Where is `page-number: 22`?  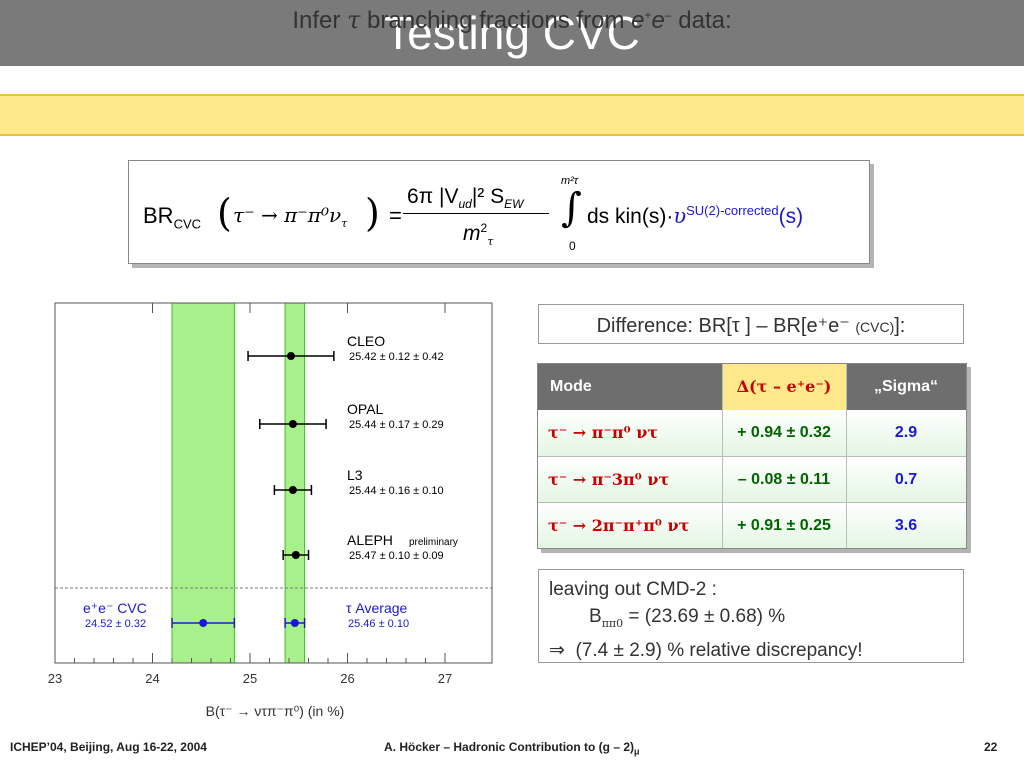 page-number: 22 is located at coordinates (991, 747).